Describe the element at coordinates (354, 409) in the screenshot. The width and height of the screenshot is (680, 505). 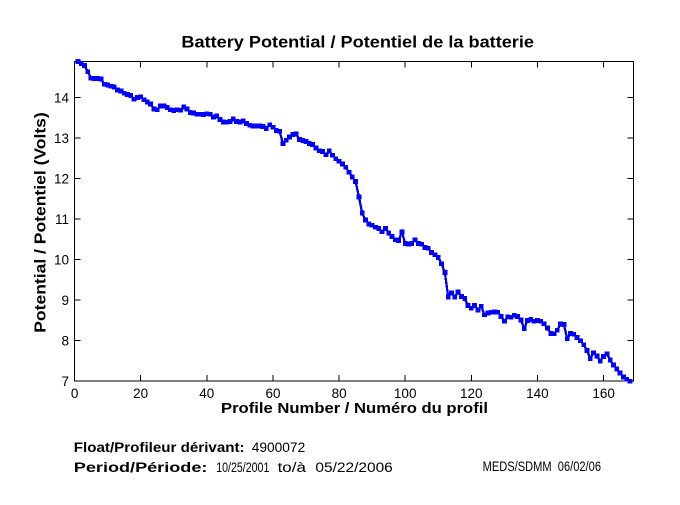
I see `svg-text:Profile Number / Numéro du pro: Profile Number / Numéro du profil` at that location.